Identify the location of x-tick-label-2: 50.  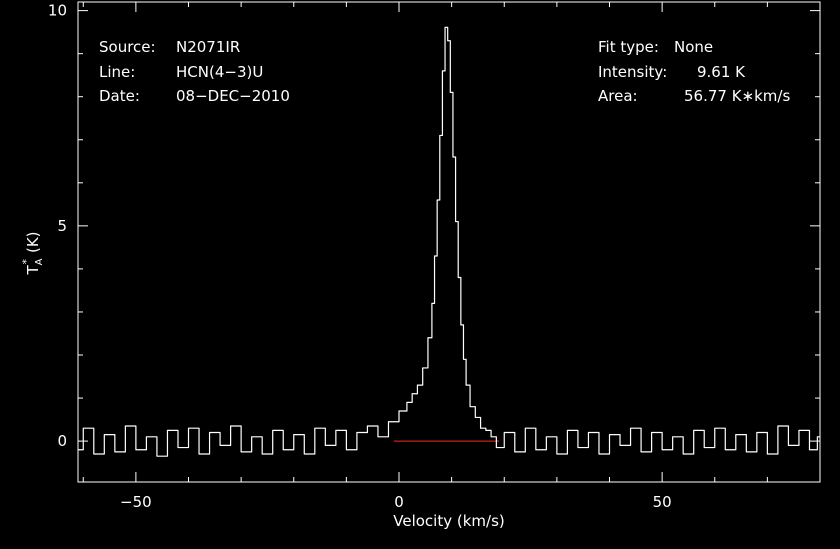
(662, 502).